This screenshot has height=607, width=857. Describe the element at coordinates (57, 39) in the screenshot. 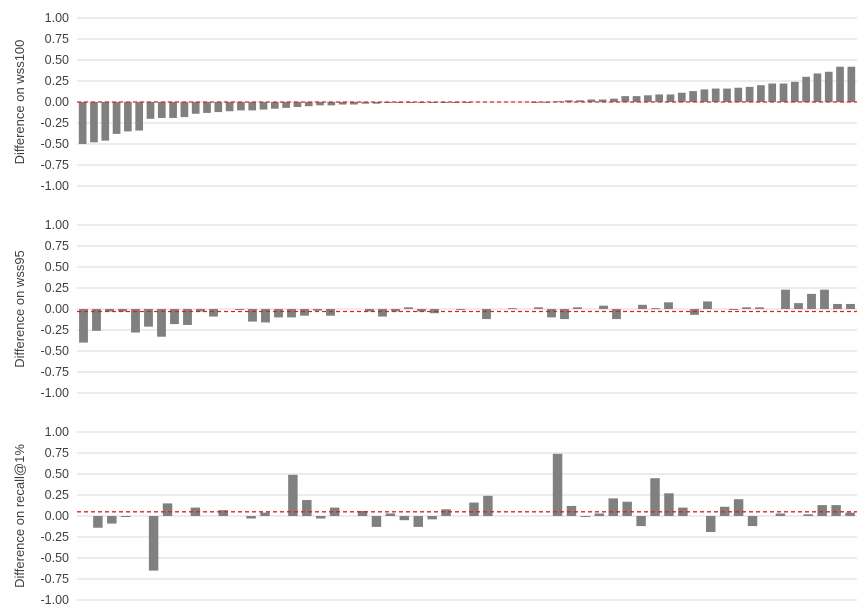

I see `y-tick-label: 0.75` at that location.